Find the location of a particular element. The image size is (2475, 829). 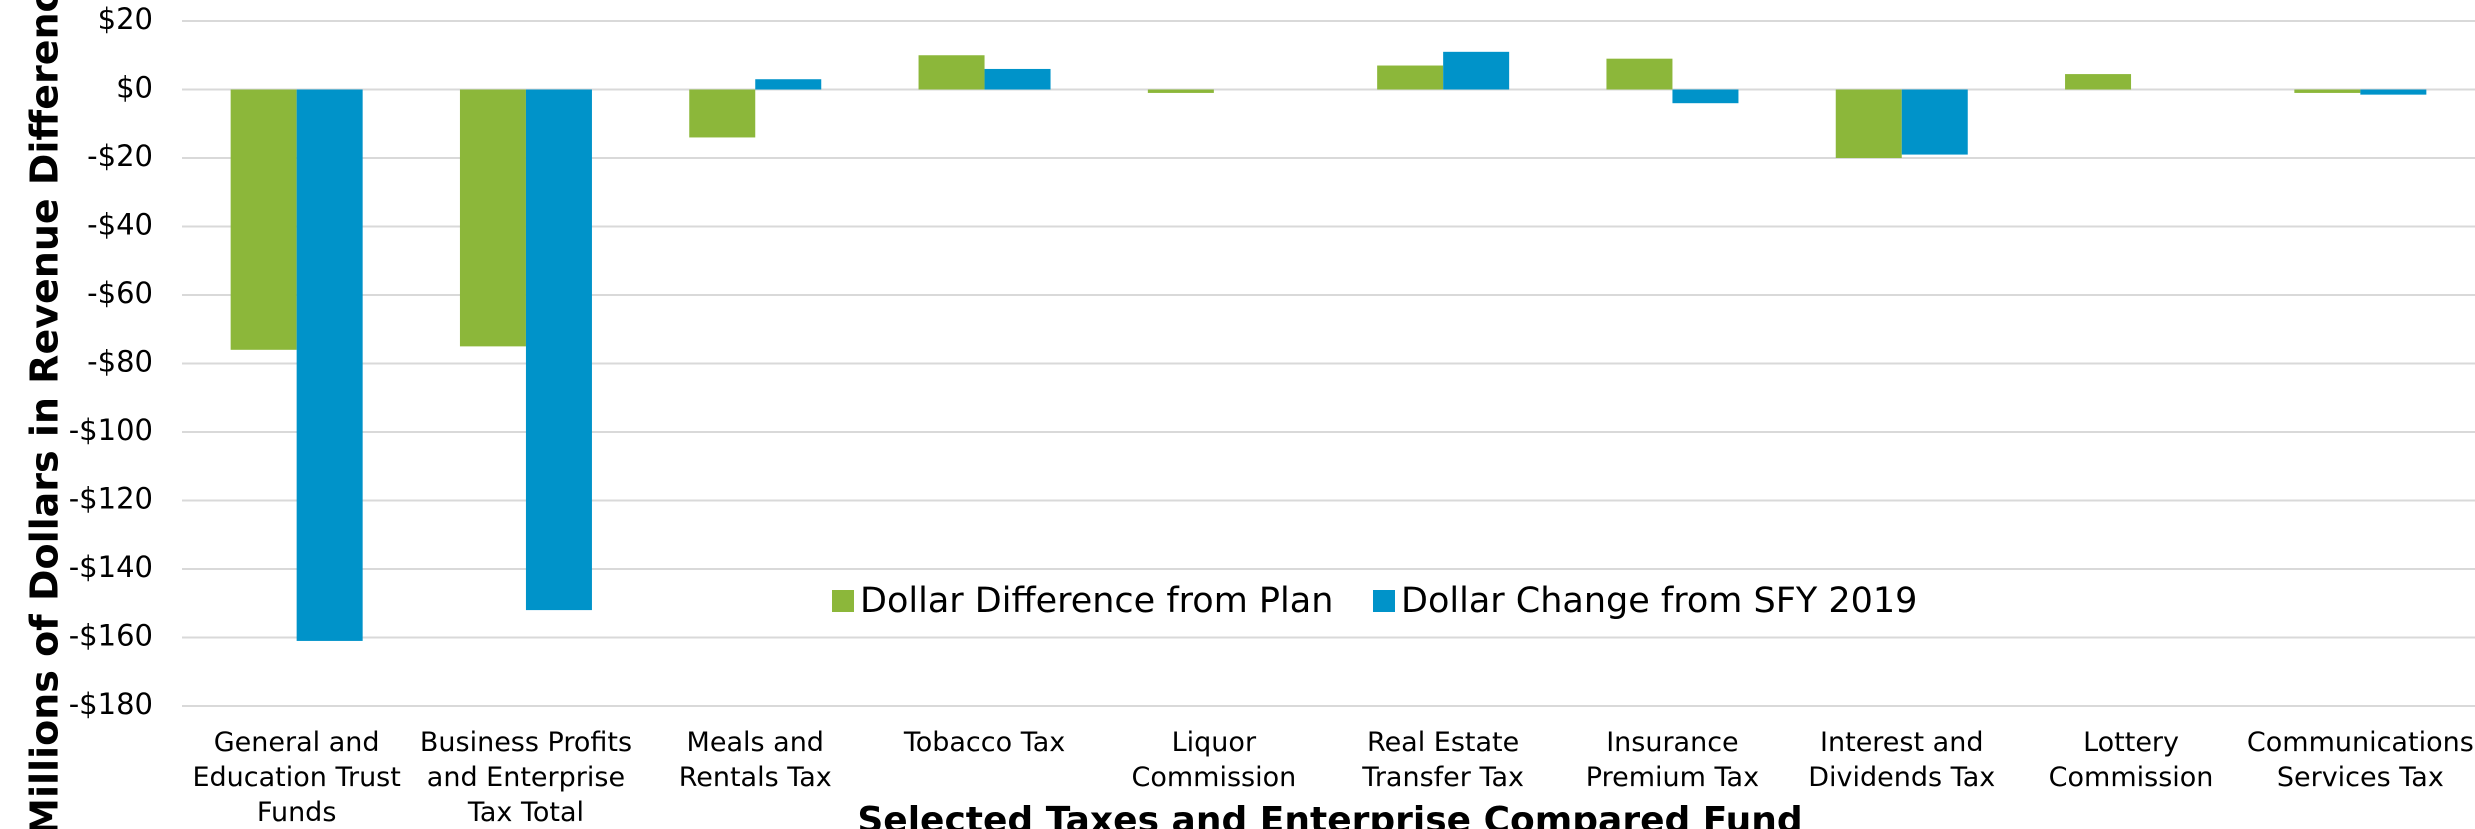

y-tick-label: -$120 is located at coordinates (111, 499).